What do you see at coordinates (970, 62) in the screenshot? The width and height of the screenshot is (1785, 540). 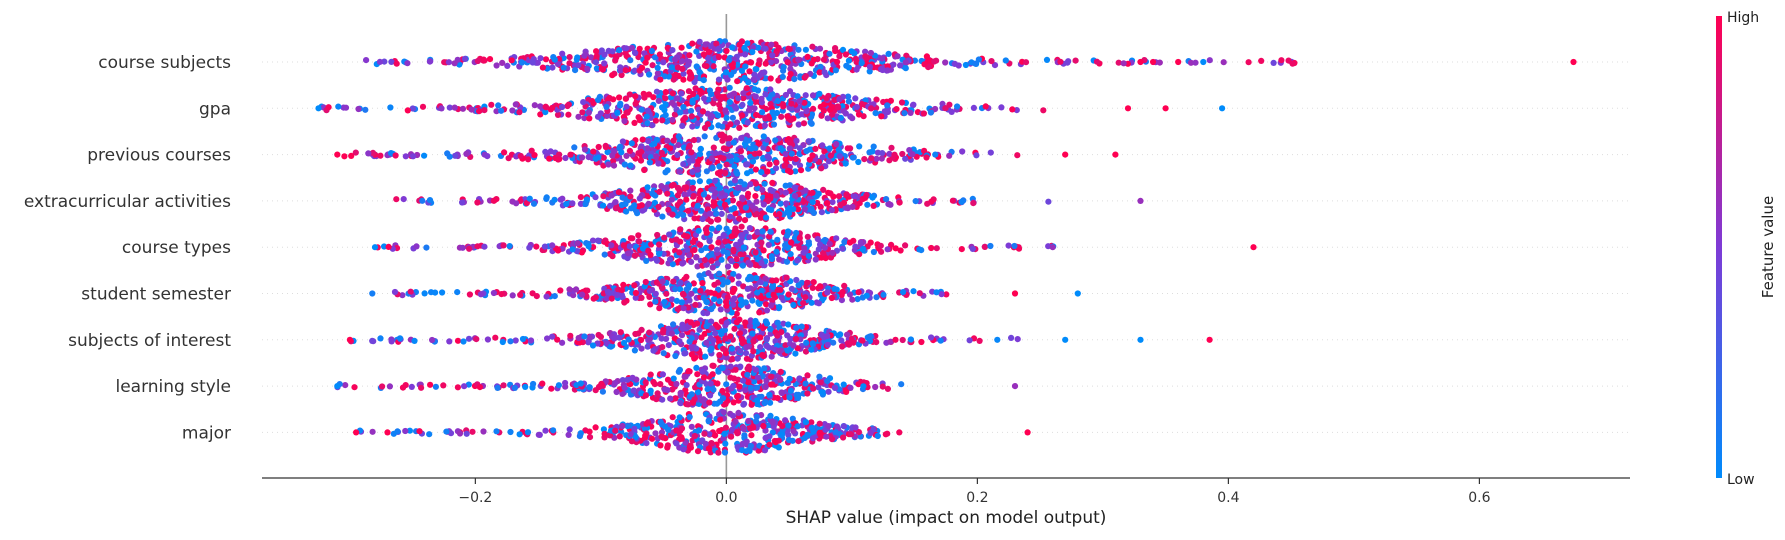 I see `feature-row-course-subjects` at bounding box center [970, 62].